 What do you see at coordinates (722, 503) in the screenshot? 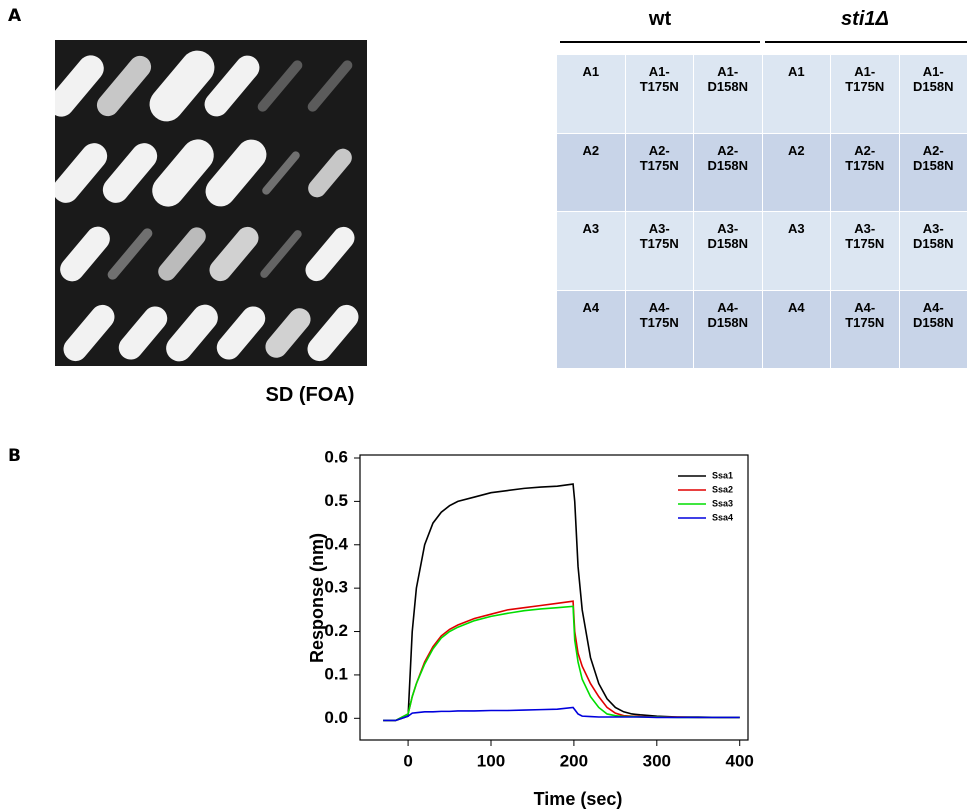
I see `legend-label: Ssa3` at bounding box center [722, 503].